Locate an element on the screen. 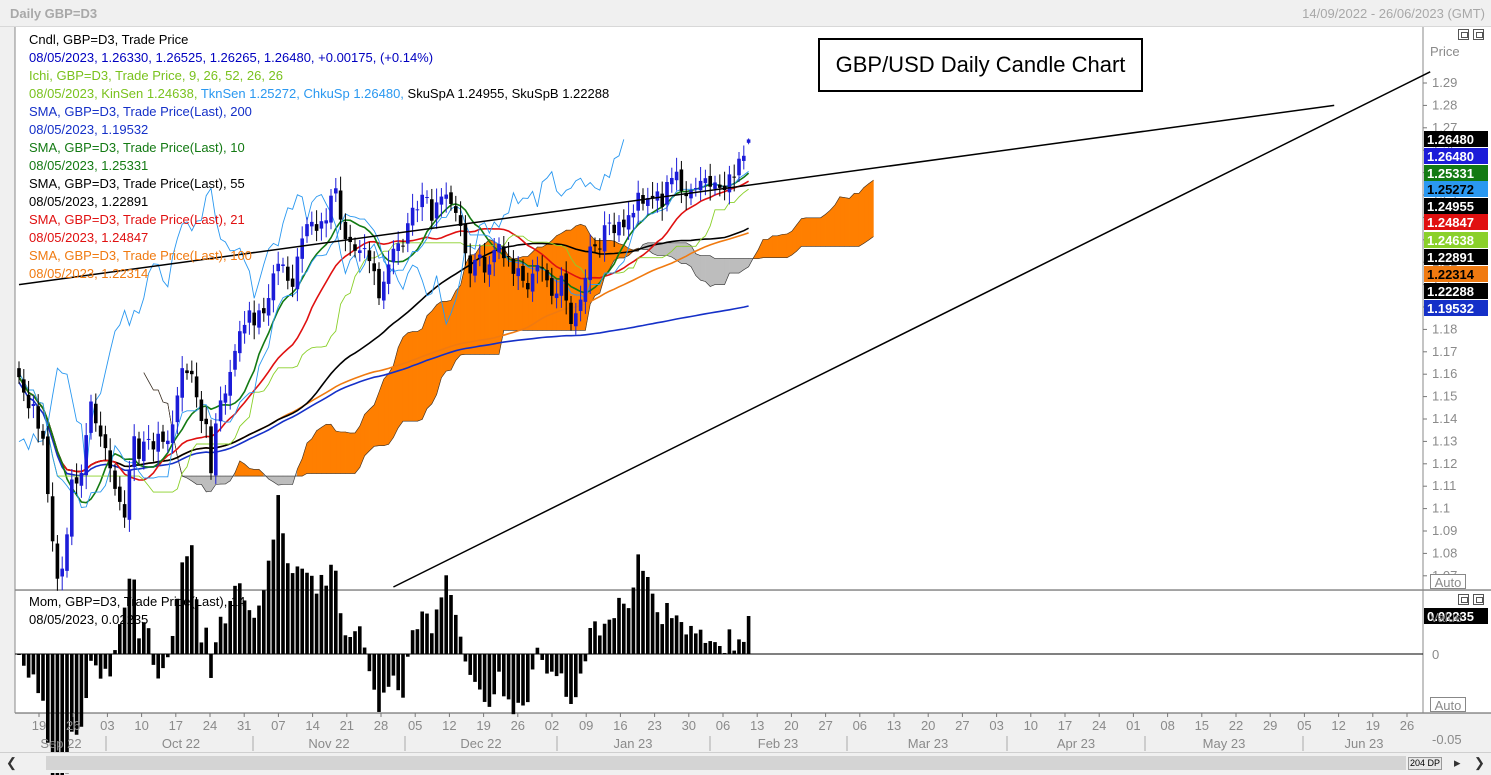  horizontal-scrollbar: ❮ 204 DP ▸ ❯ is located at coordinates (745, 762).